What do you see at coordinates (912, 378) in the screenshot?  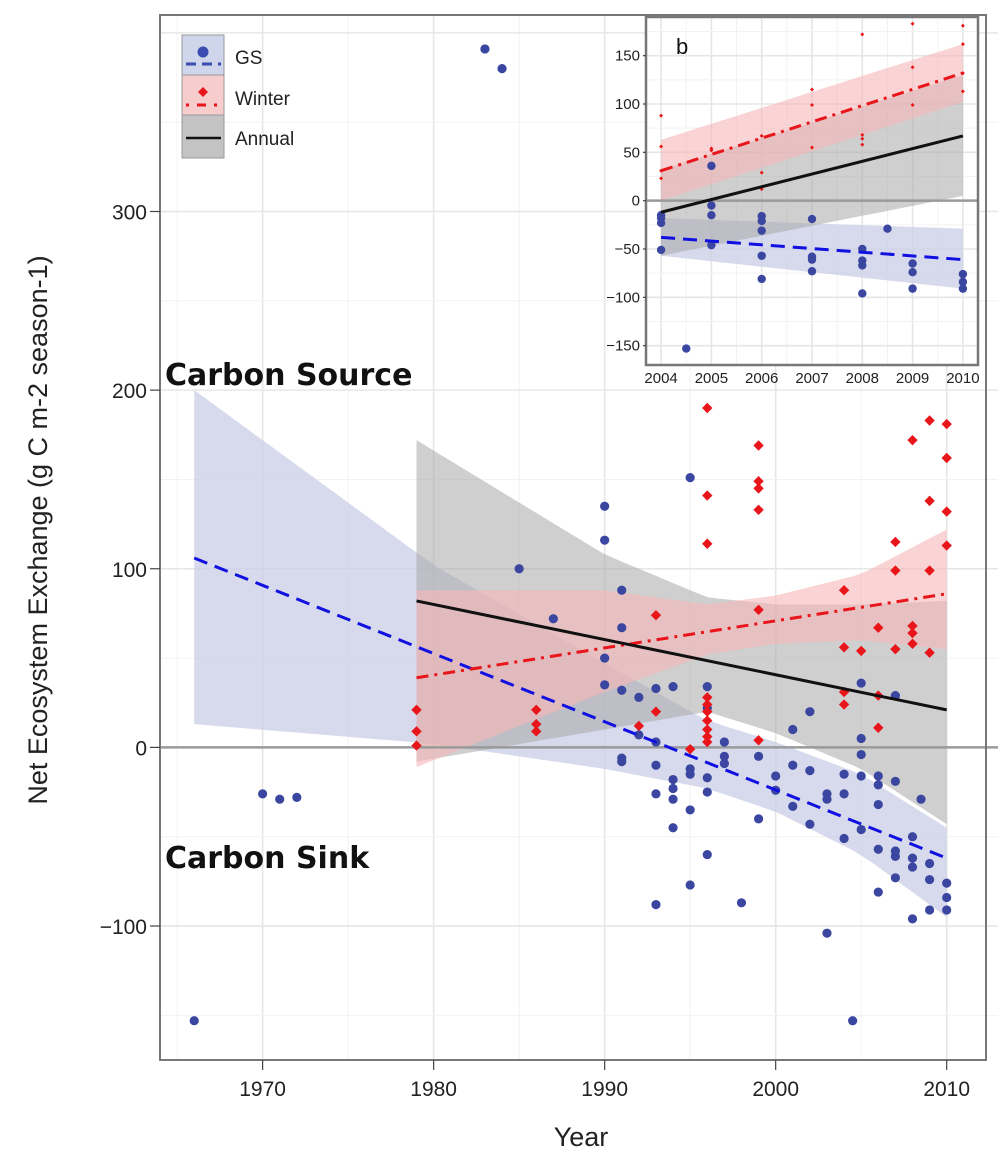 I see `x-tick-label: 2009` at bounding box center [912, 378].